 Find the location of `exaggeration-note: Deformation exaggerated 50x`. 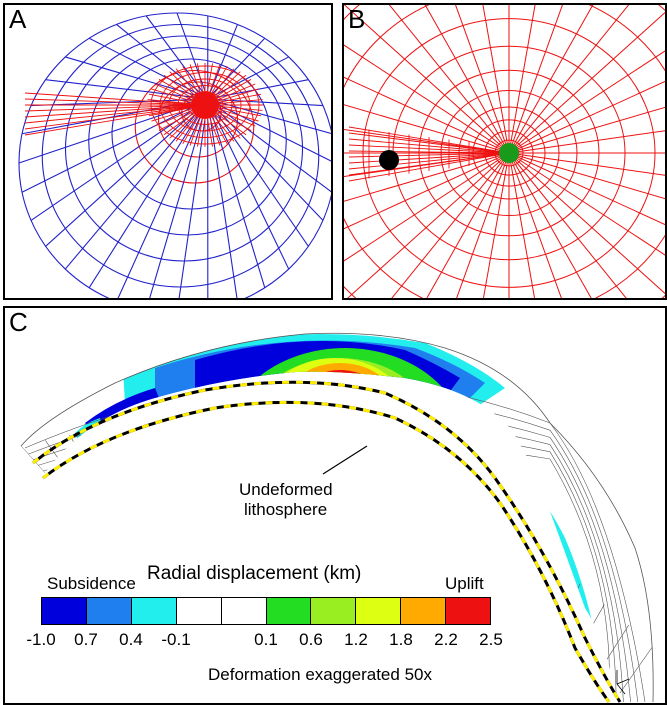

exaggeration-note: Deformation exaggerated 50x is located at coordinates (320, 674).